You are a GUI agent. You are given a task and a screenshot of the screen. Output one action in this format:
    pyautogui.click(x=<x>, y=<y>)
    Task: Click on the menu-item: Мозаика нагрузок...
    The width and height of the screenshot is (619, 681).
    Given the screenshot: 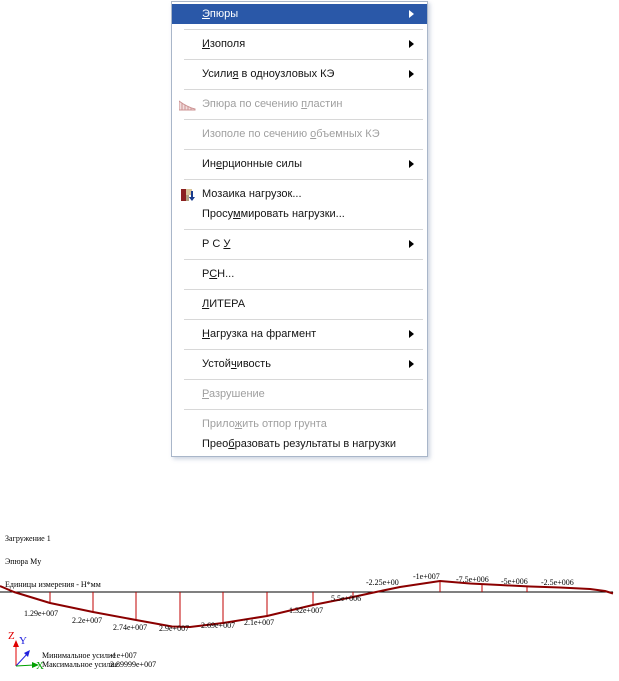 What is the action you would take?
    pyautogui.click(x=299, y=194)
    